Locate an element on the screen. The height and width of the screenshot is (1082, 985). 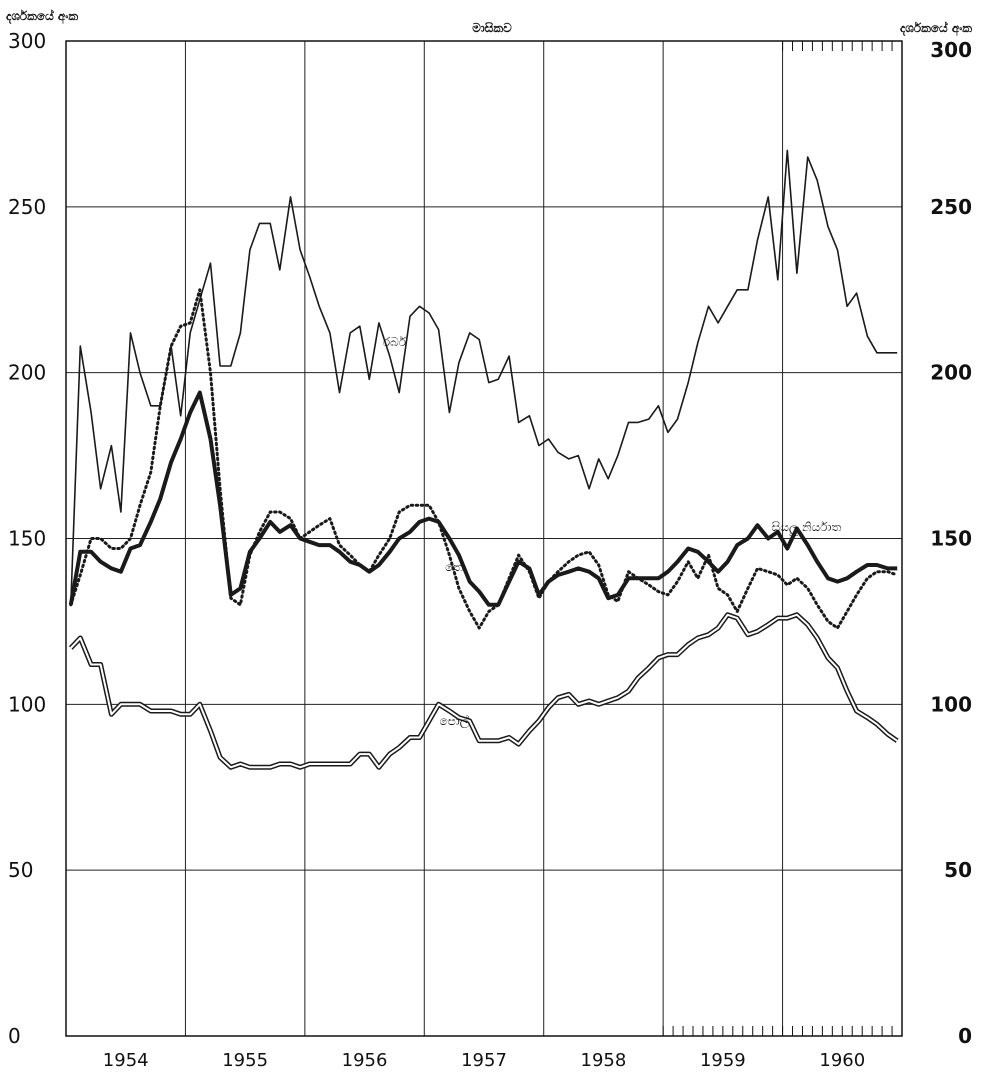
y-tick-label-left-100: 100 is located at coordinates (27, 704).